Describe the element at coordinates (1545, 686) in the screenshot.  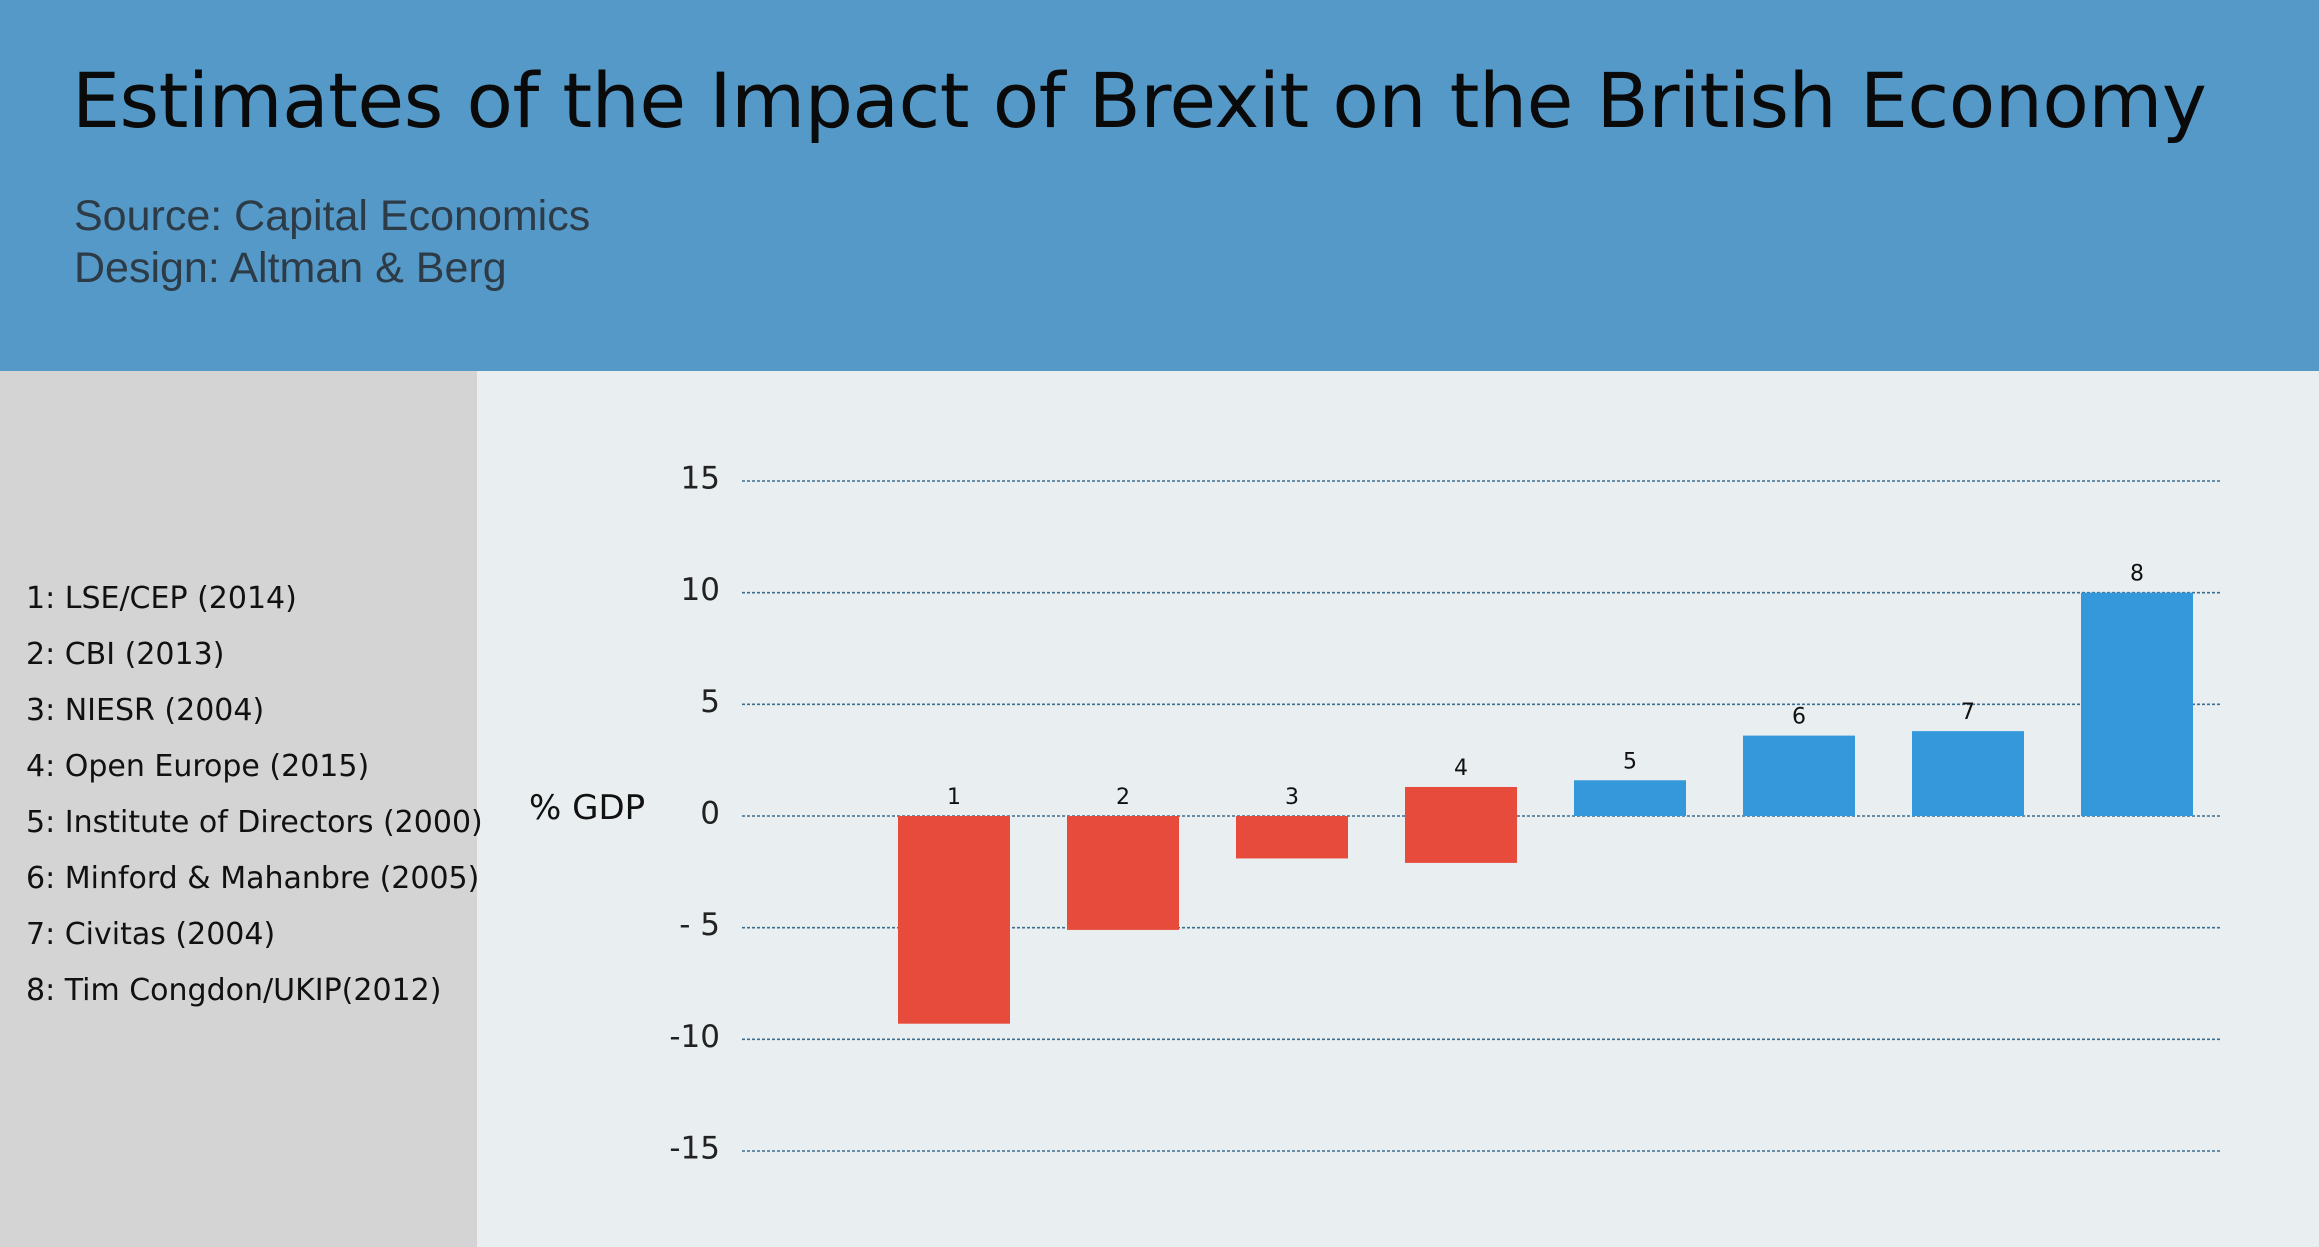
I see `bar-labels: 1 2 3 4 5 6 7 8` at that location.